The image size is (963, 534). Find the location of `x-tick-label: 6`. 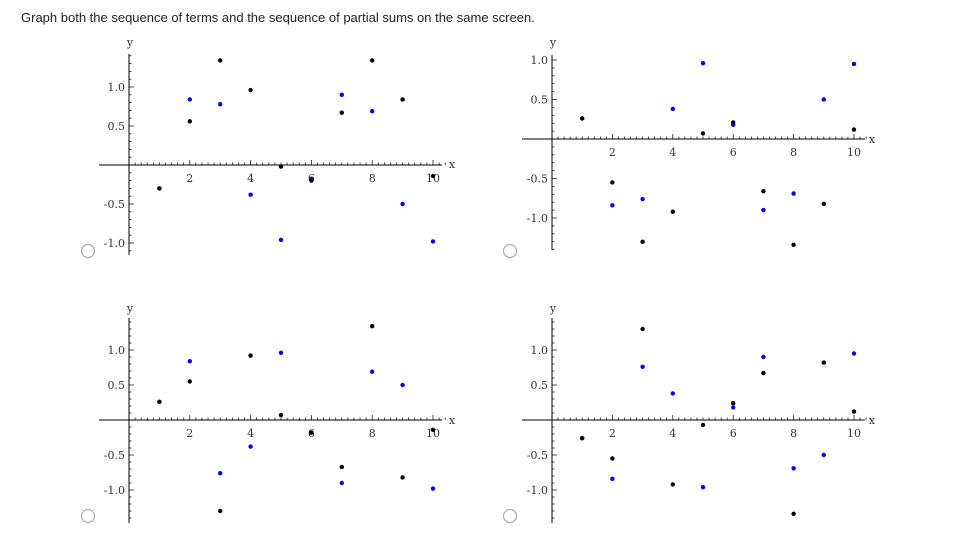

x-tick-label: 6 is located at coordinates (733, 152).